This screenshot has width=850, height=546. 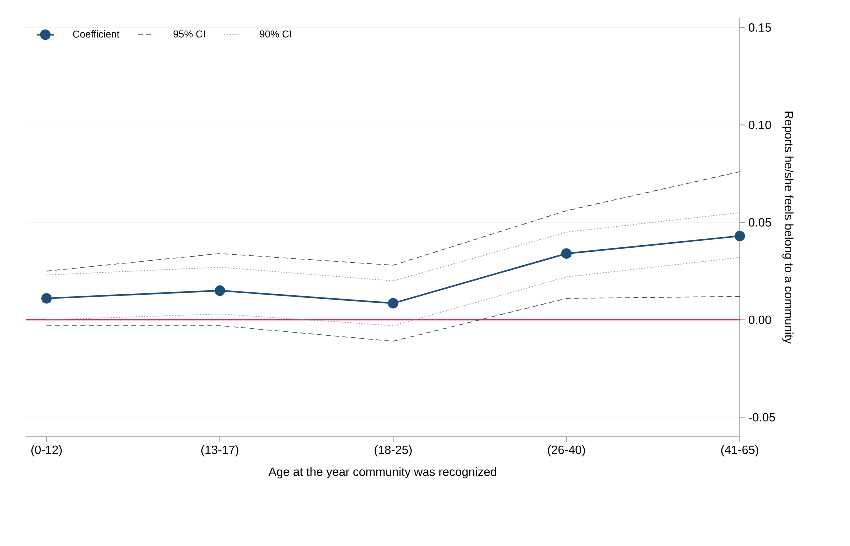 What do you see at coordinates (760, 320) in the screenshot?
I see `y-tick-label: 0.00` at bounding box center [760, 320].